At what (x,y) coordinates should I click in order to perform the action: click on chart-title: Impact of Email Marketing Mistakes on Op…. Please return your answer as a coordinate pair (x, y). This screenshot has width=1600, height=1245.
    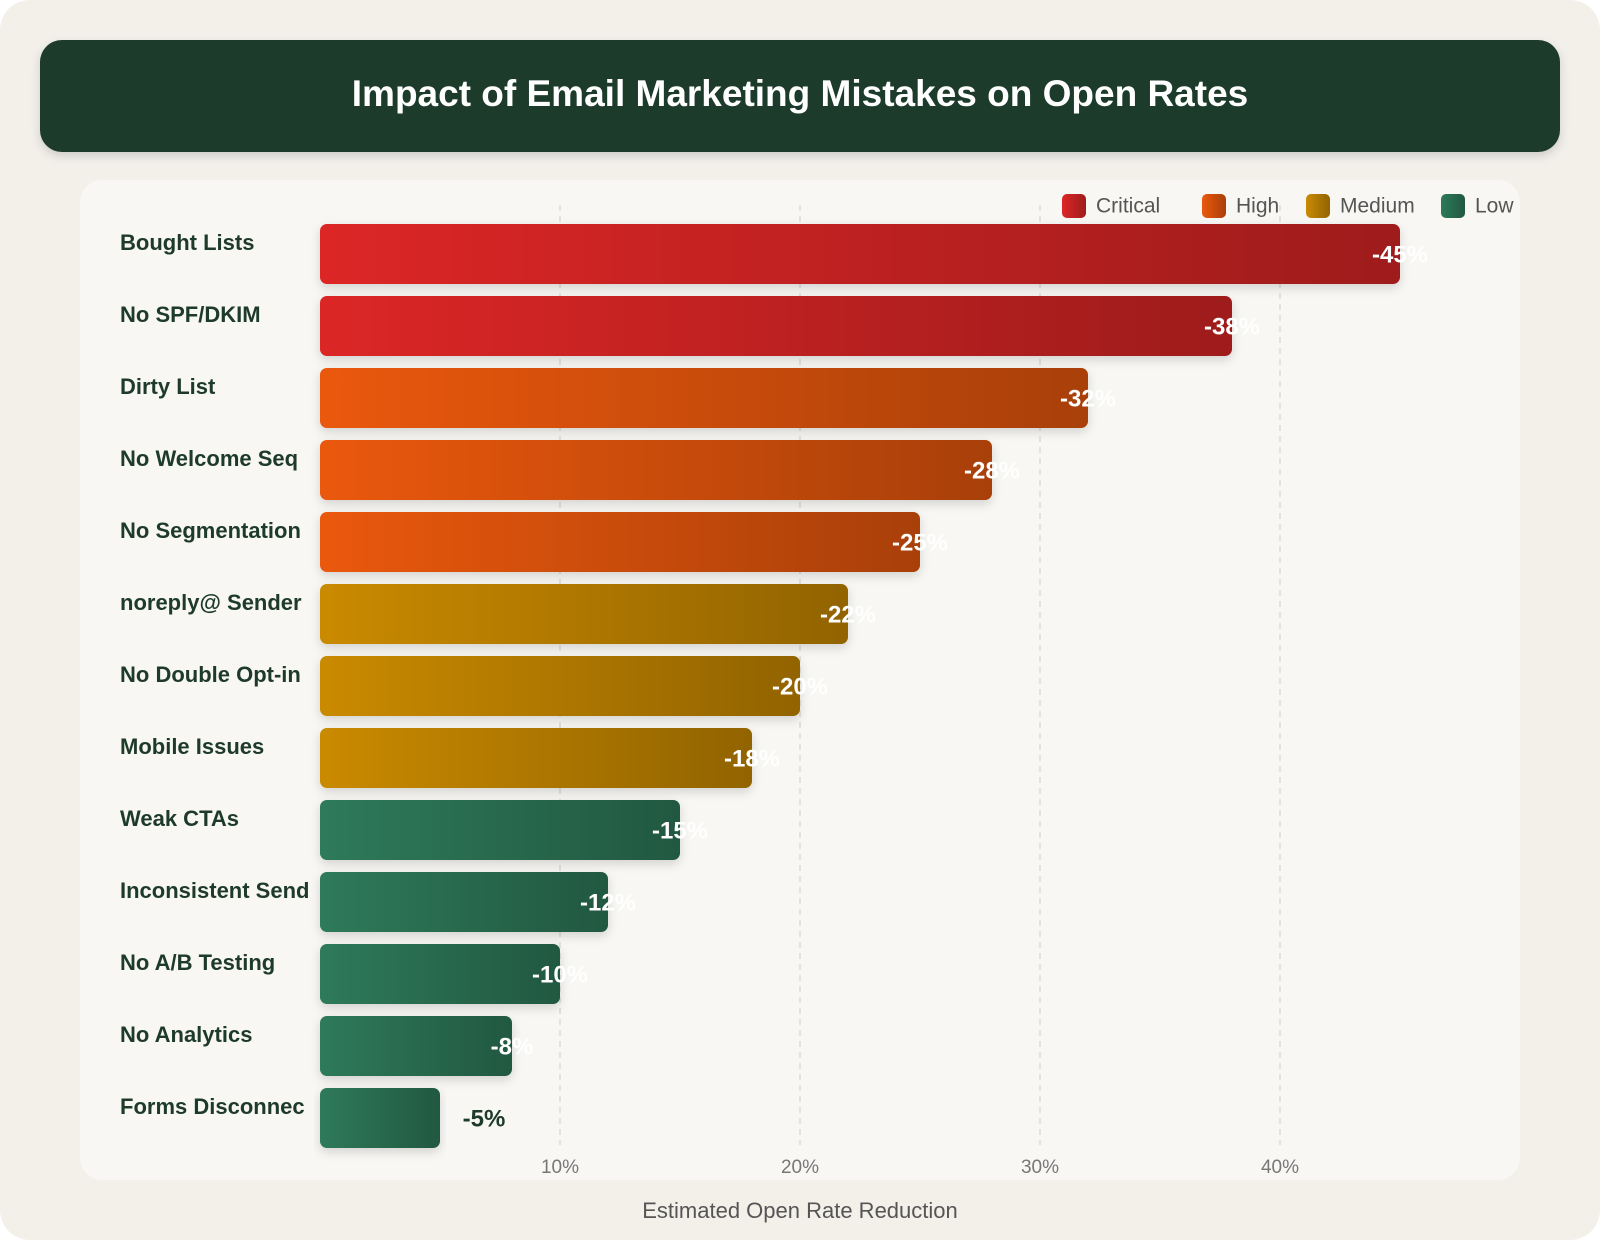
    Looking at the image, I should click on (800, 93).